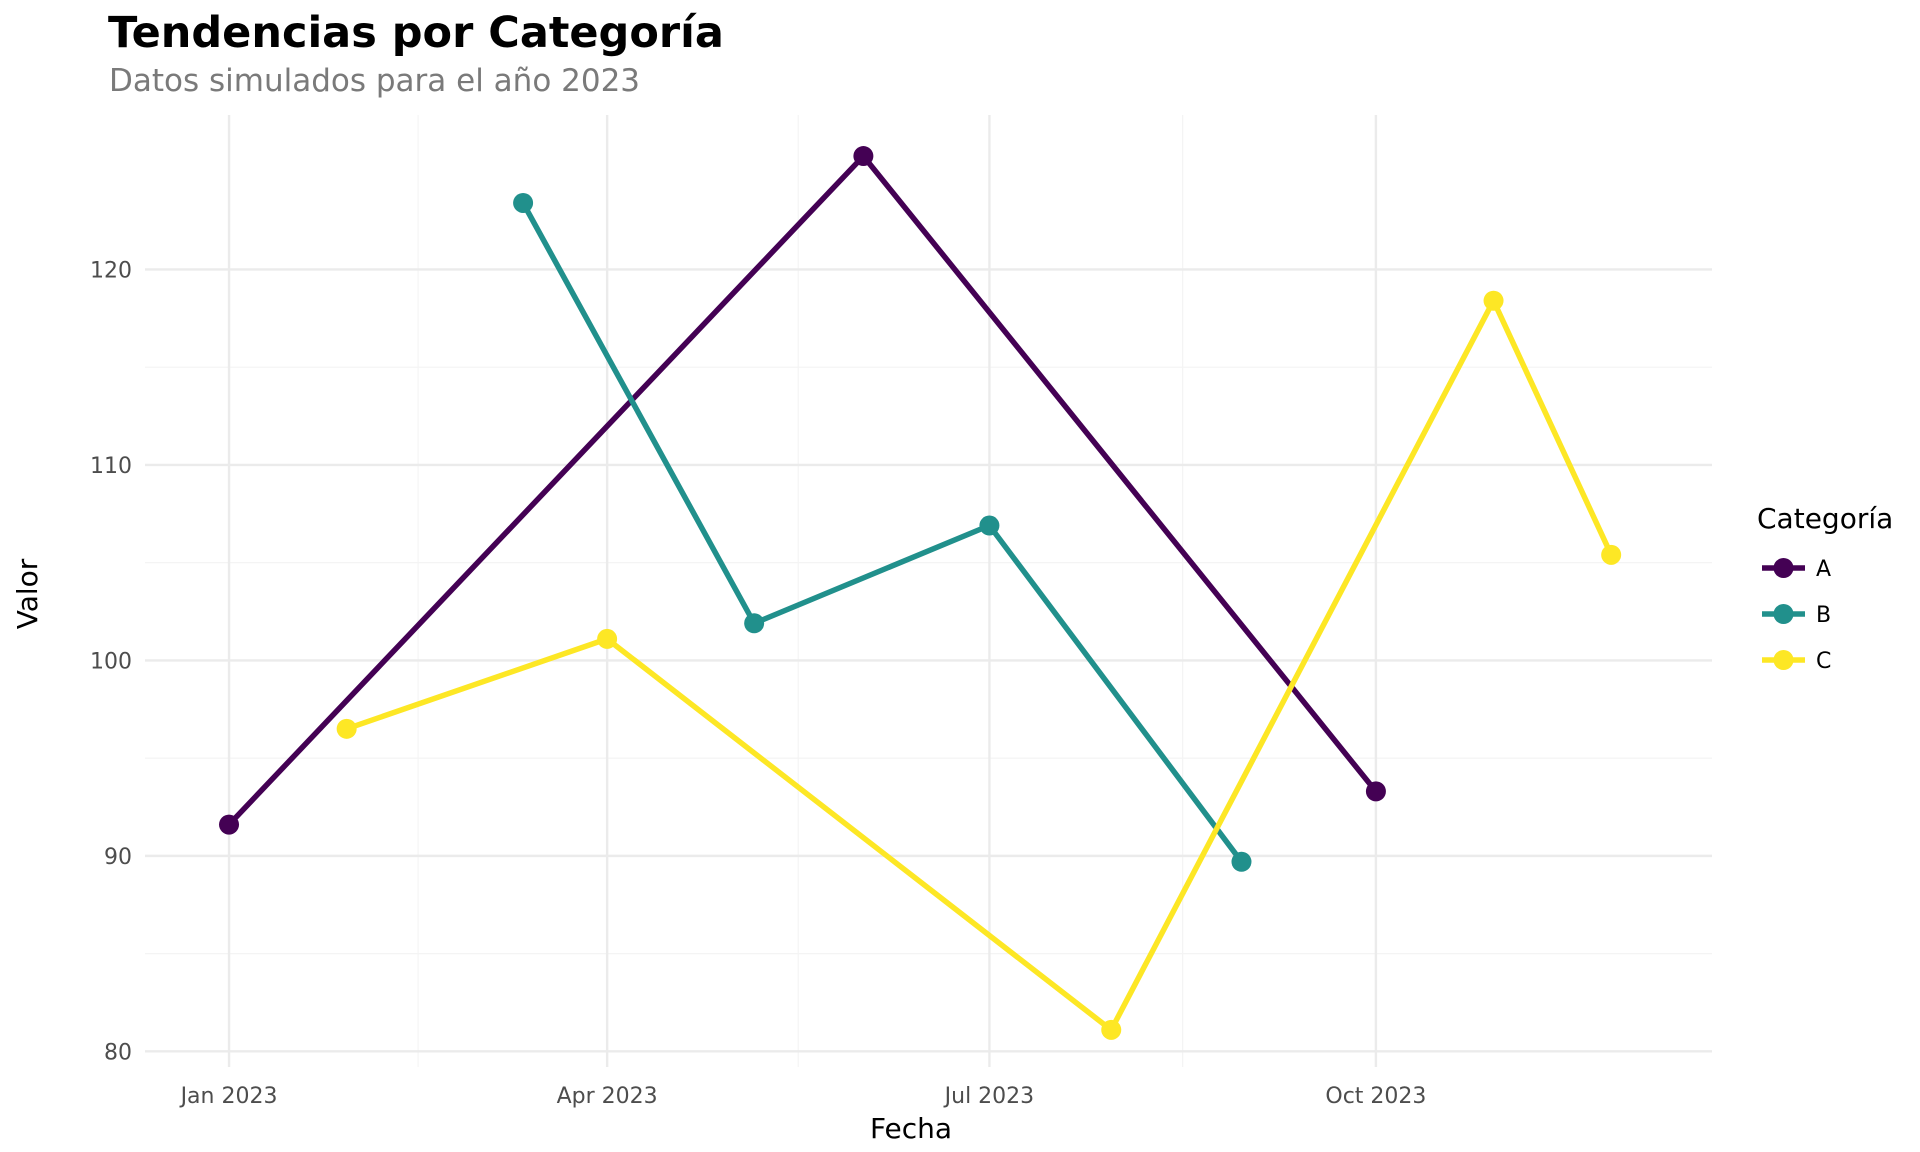 This screenshot has width=1920, height=1152. What do you see at coordinates (1783, 614) in the screenshot?
I see `legend-key-point-b` at bounding box center [1783, 614].